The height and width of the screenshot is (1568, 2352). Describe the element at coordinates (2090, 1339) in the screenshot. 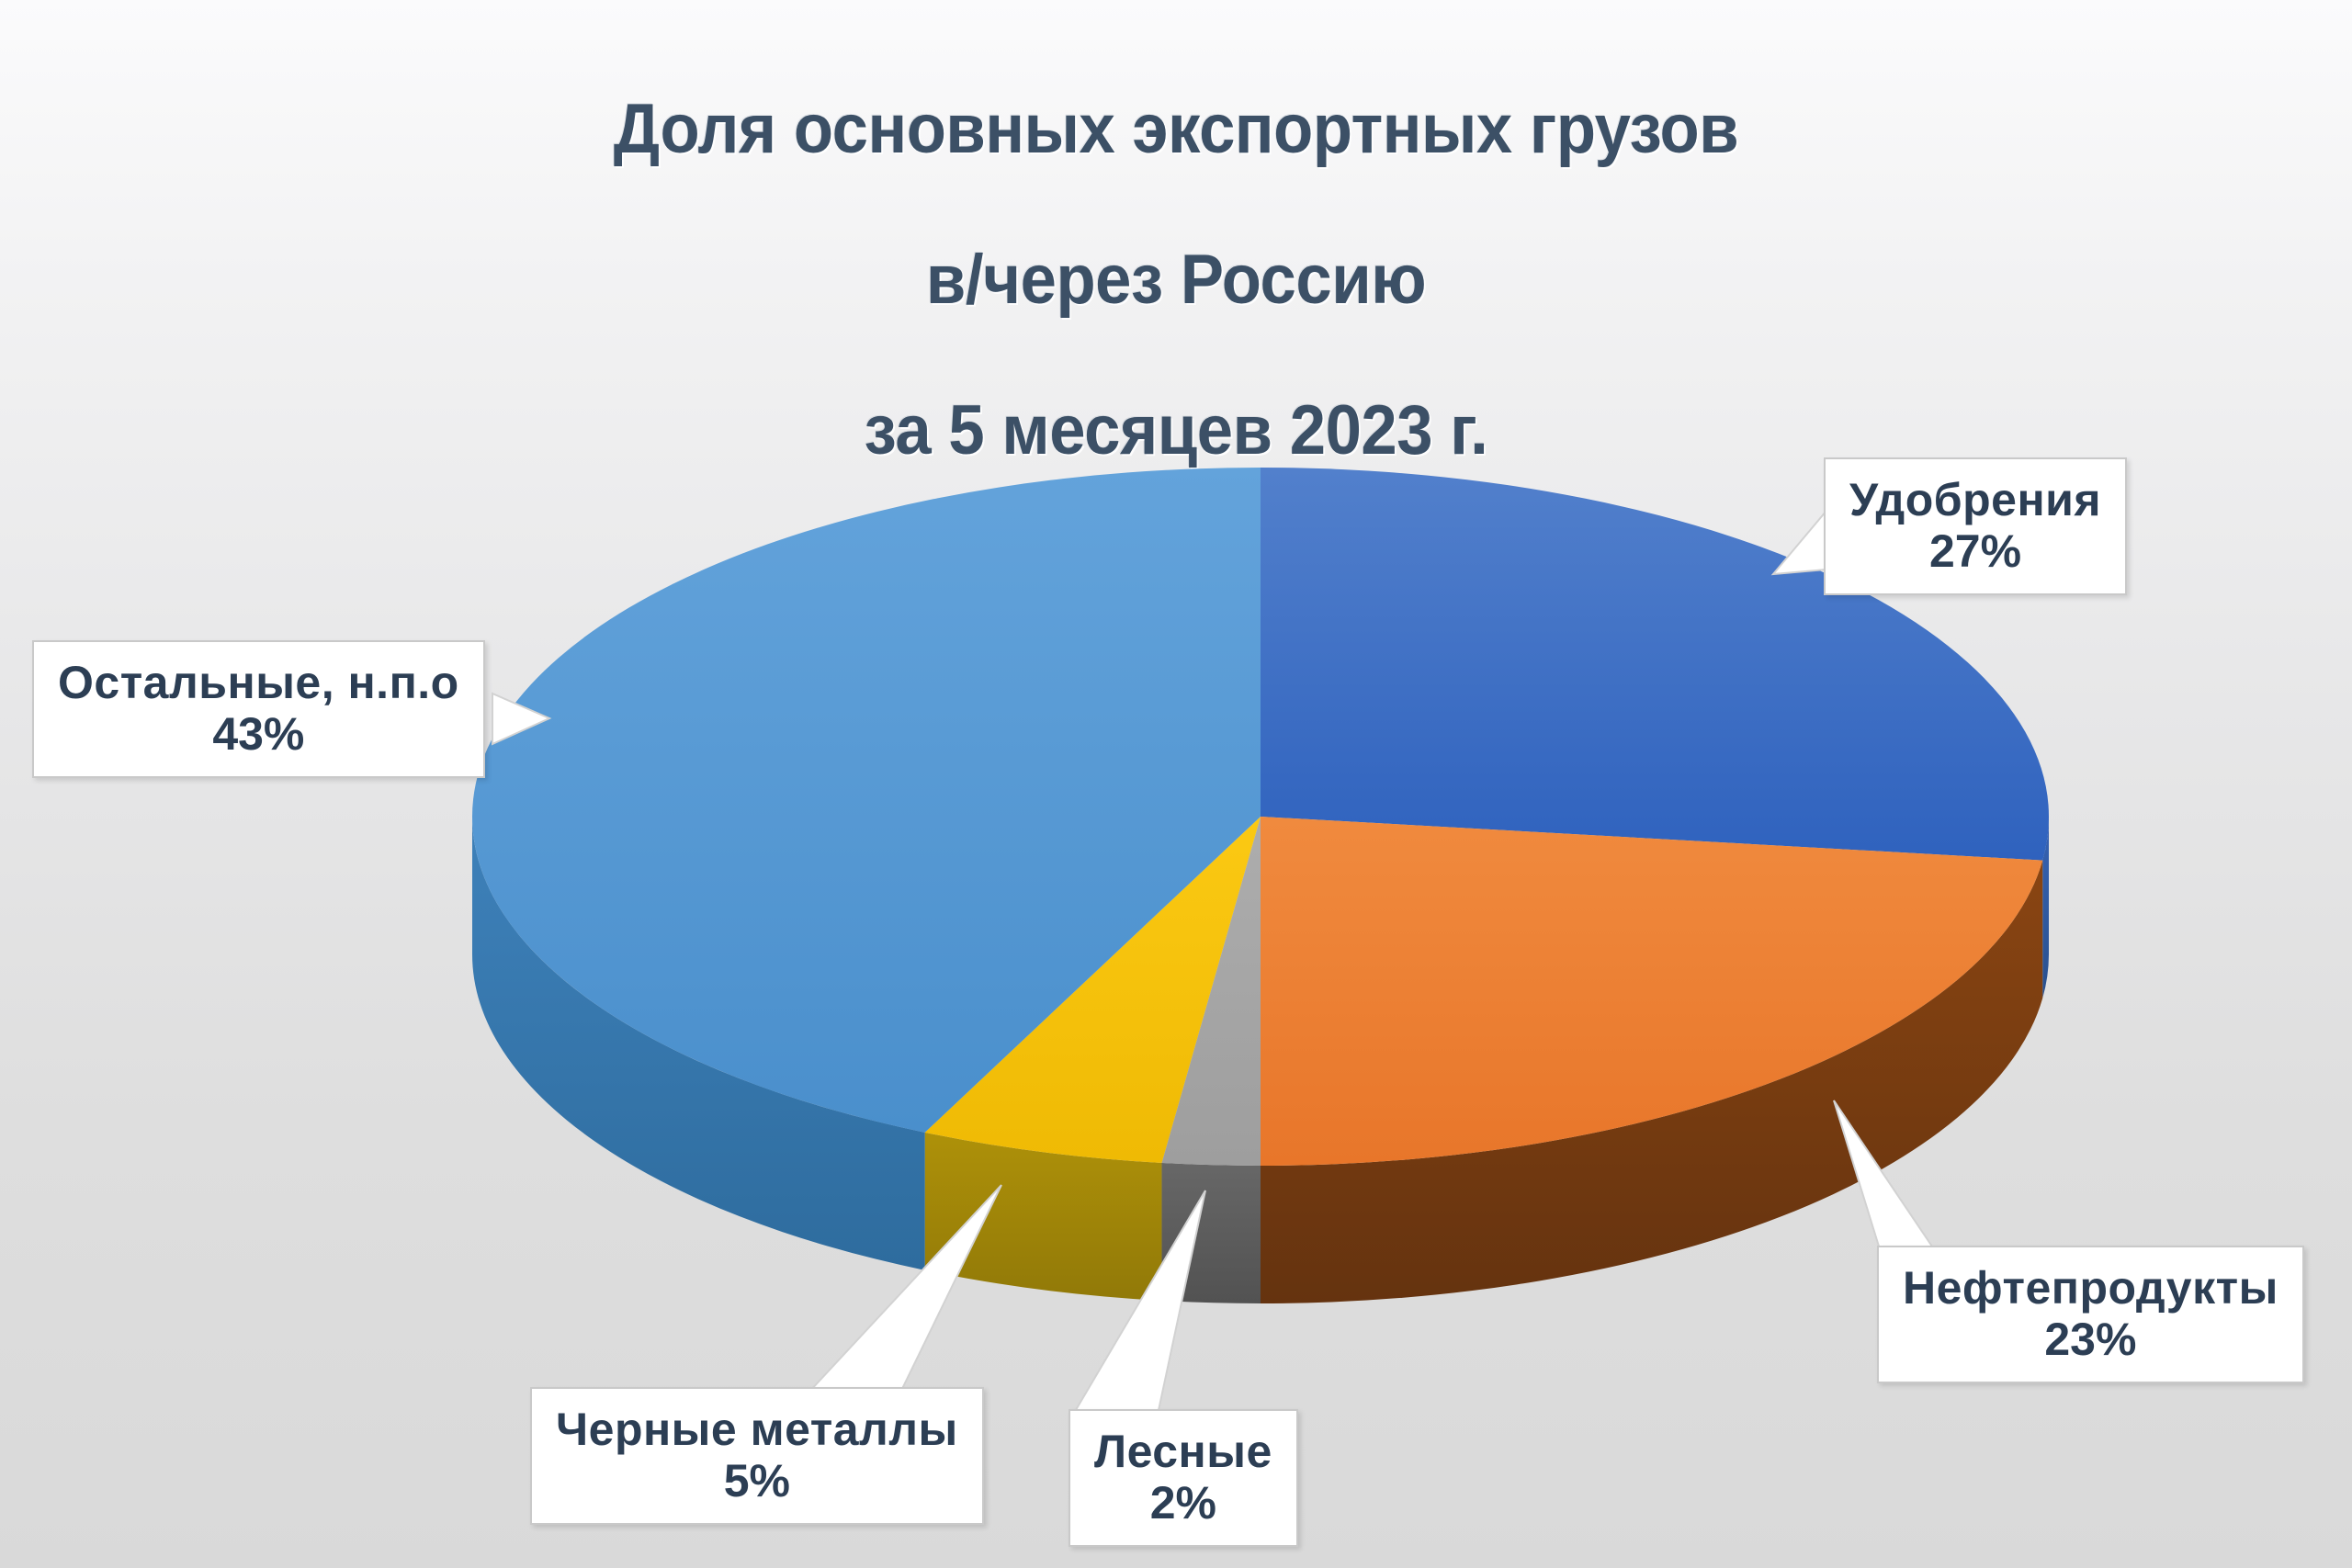

I see `data-label-oil-products-value: 23%` at that location.